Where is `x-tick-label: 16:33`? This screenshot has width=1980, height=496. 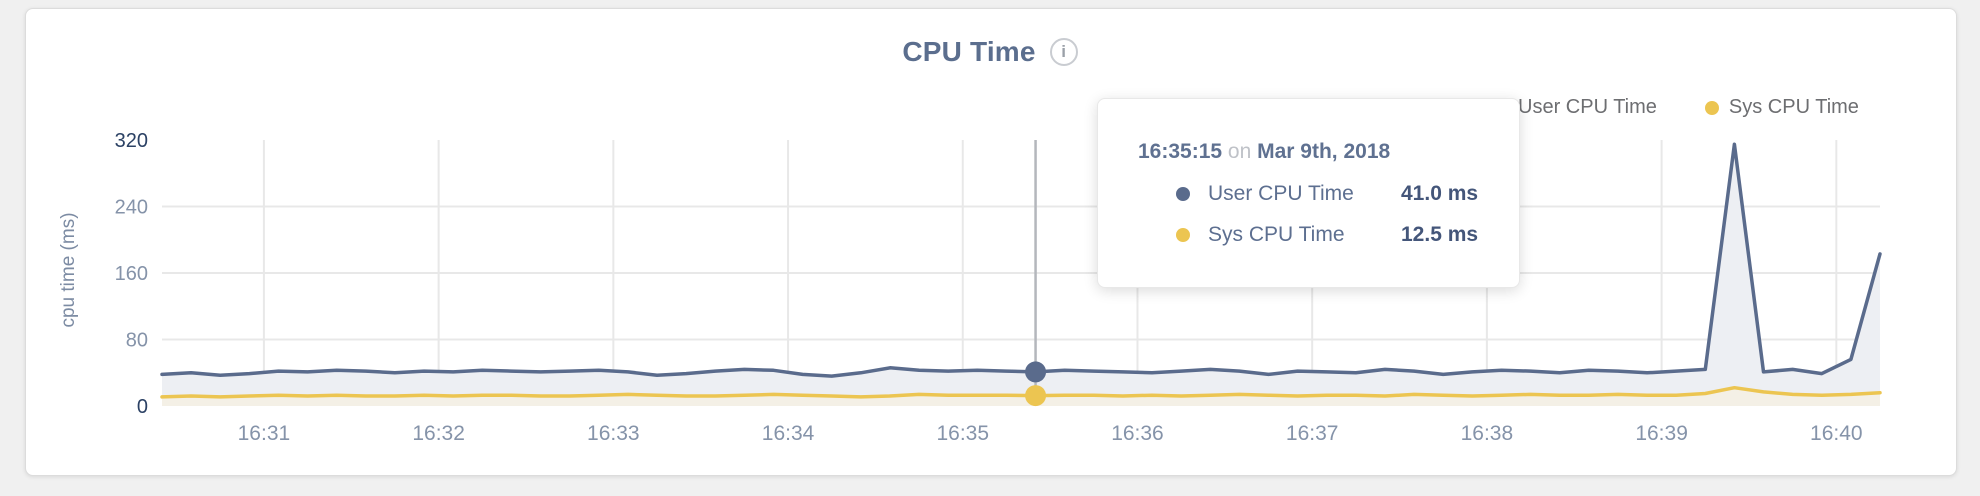 x-tick-label: 16:33 is located at coordinates (613, 433).